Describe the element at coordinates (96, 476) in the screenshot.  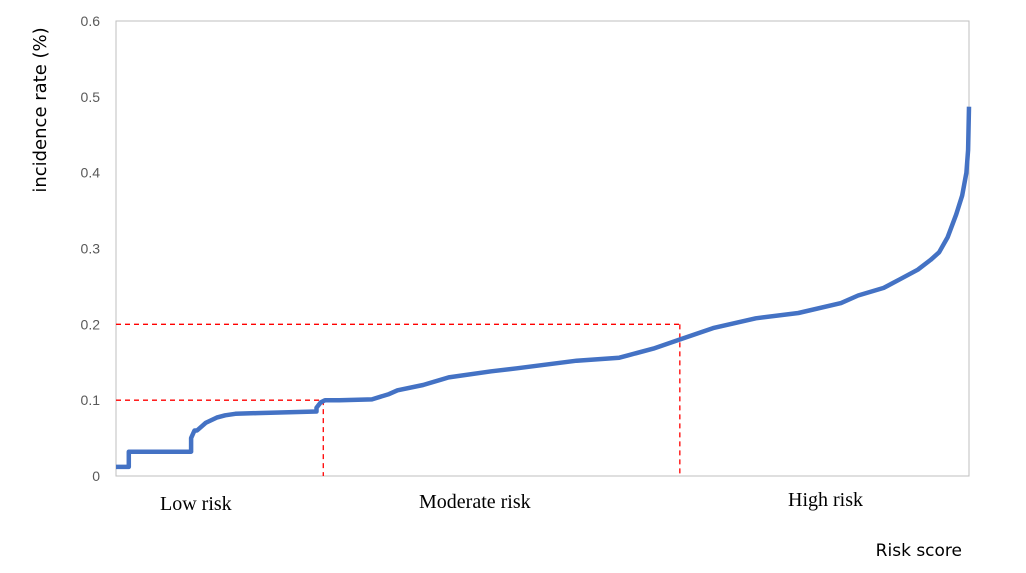
I see `y-tick-label: 0` at that location.